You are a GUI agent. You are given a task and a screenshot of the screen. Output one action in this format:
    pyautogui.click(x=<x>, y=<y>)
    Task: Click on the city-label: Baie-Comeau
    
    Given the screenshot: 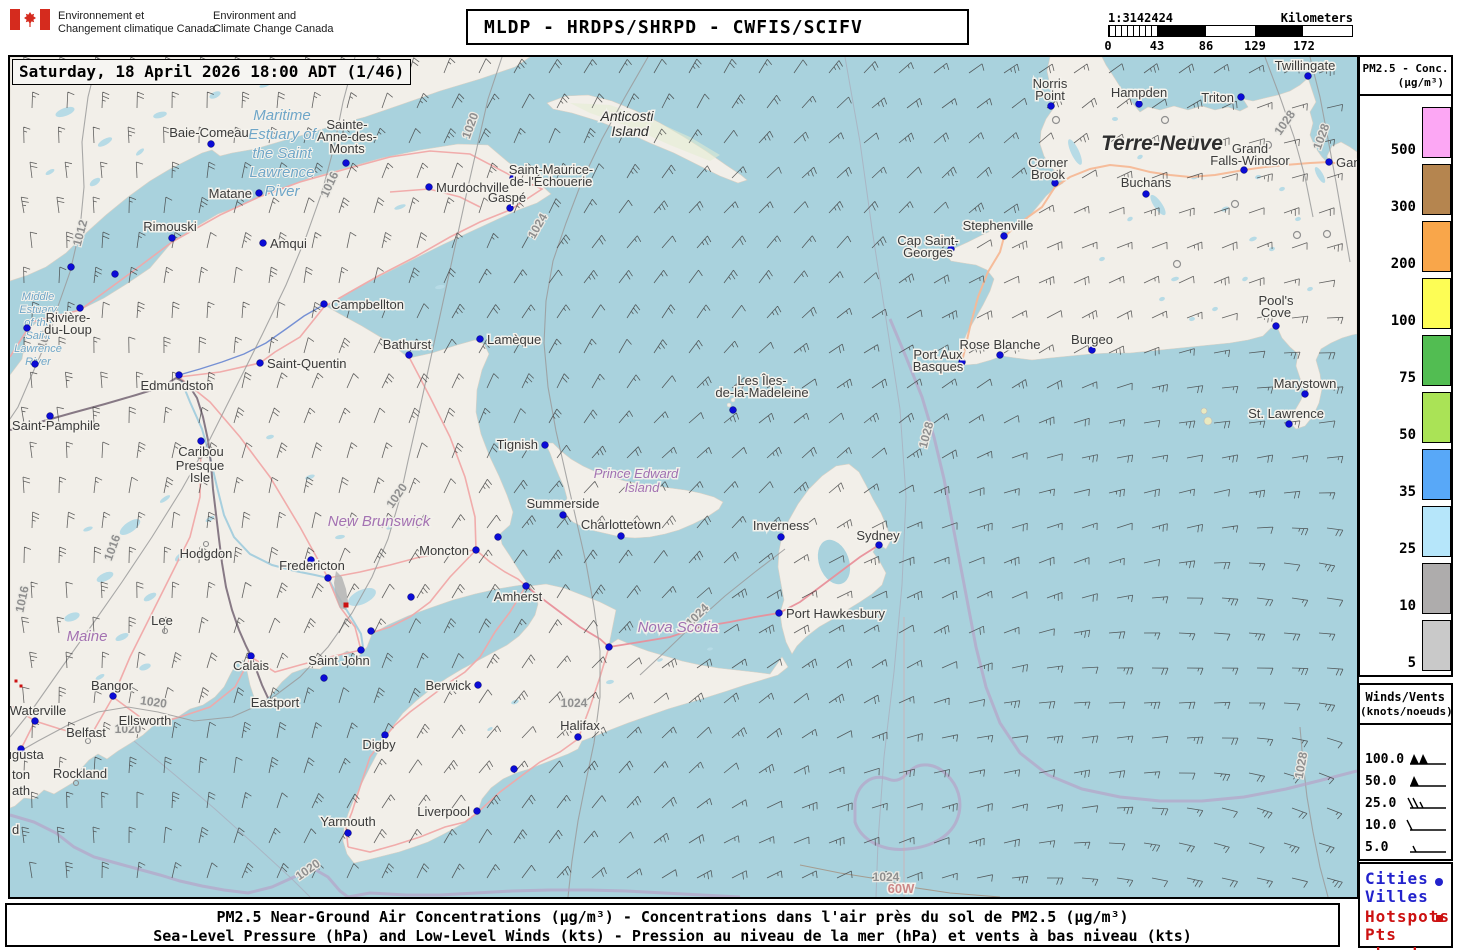 What is the action you would take?
    pyautogui.click(x=209, y=132)
    